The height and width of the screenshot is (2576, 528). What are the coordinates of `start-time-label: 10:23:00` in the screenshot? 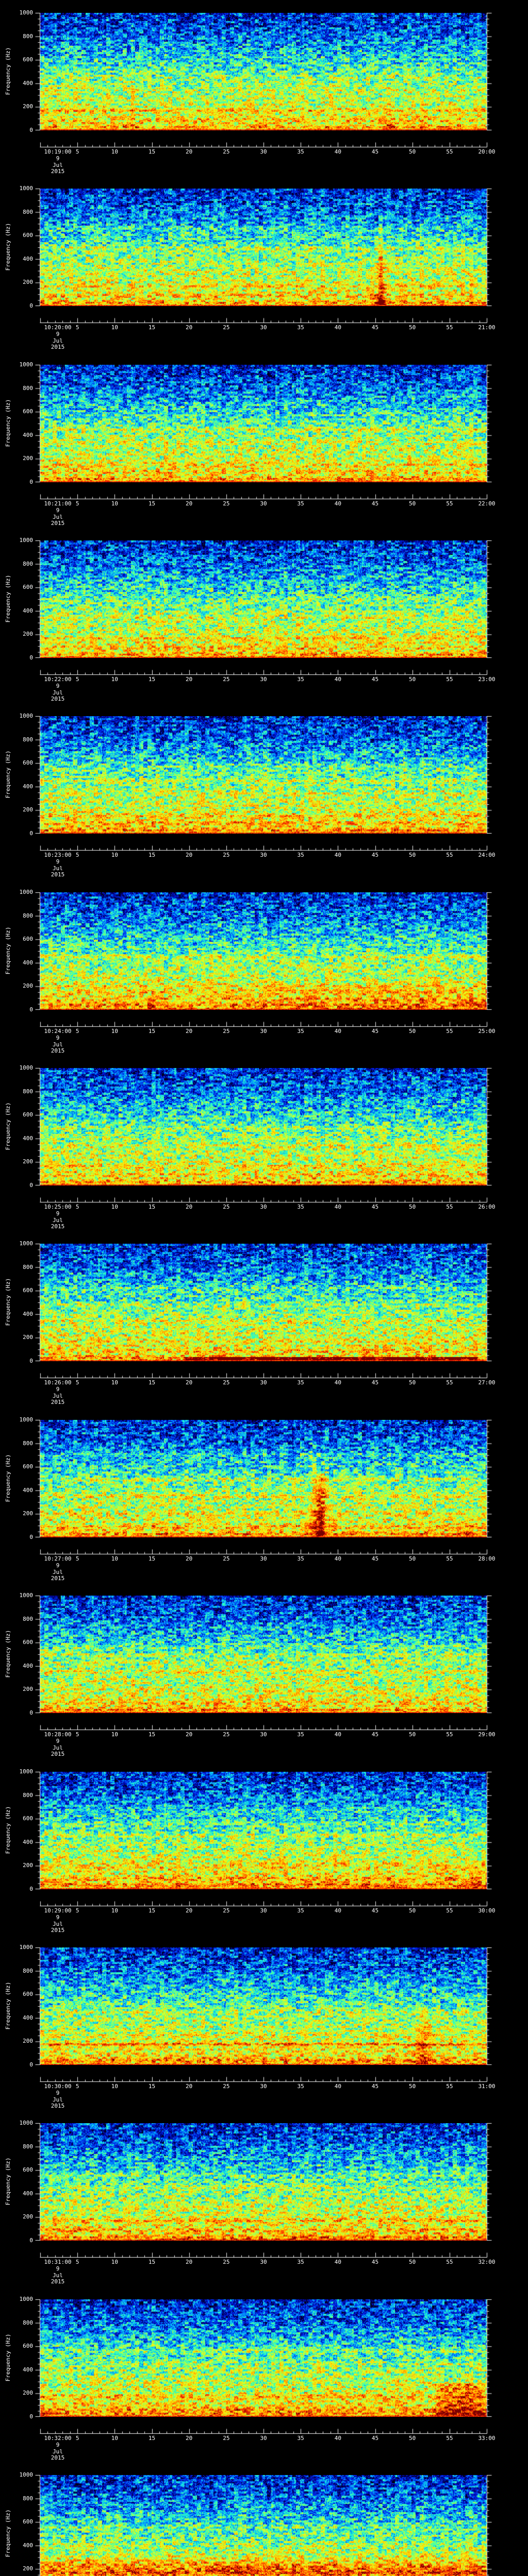 It's located at (58, 855).